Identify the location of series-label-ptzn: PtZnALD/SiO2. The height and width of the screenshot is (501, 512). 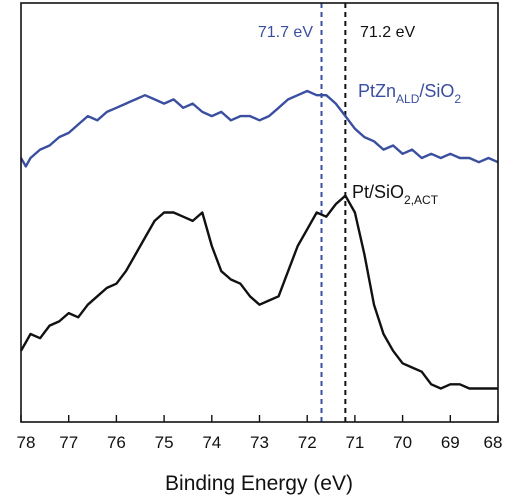
(409, 93).